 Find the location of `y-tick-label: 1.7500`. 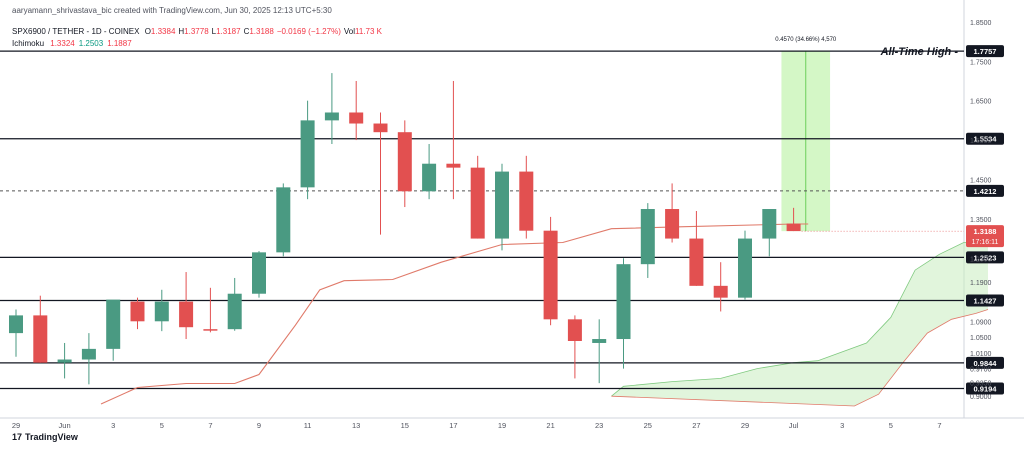

y-tick-label: 1.7500 is located at coordinates (981, 62).